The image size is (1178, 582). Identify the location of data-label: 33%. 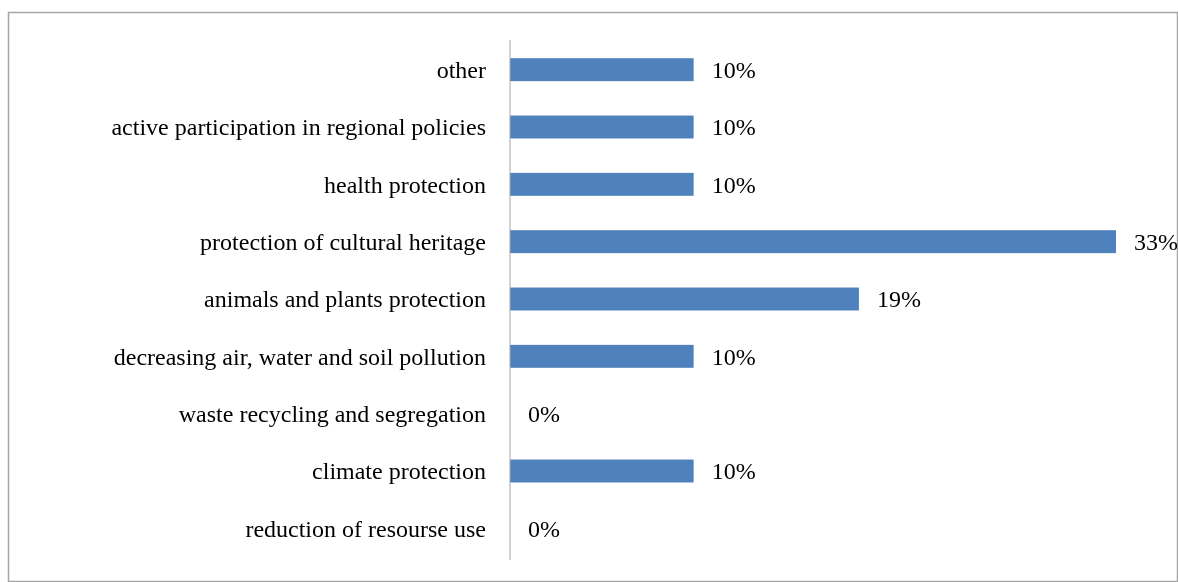
(1156, 242).